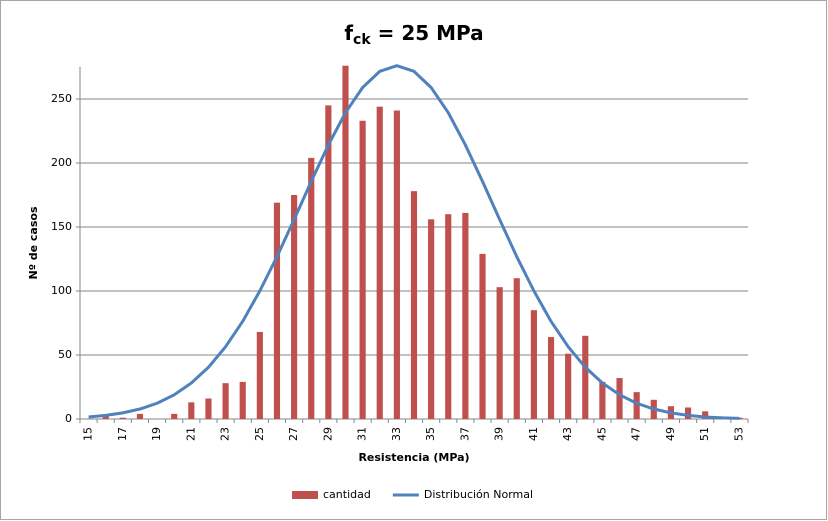 This screenshot has height=521, width=828. I want to click on x-axis-label: Resistencia (MPa), so click(413, 457).